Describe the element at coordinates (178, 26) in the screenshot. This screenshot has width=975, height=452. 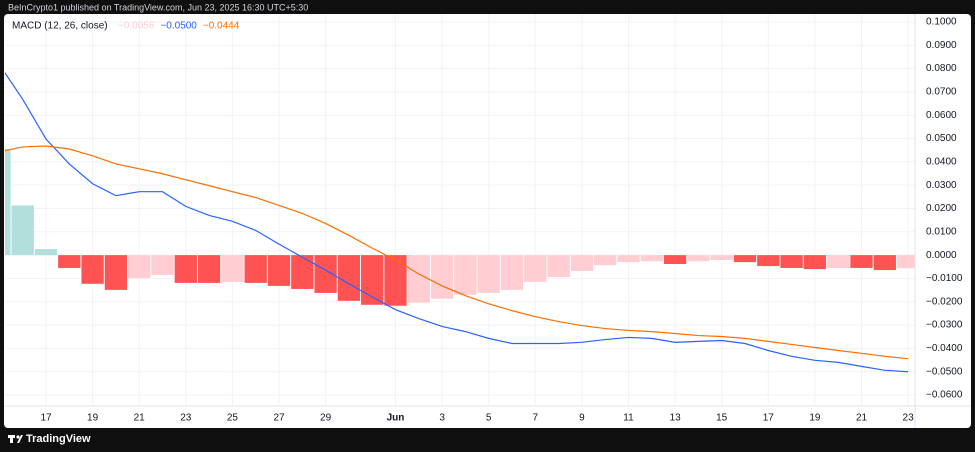
I see `legend-value: −0.0500` at that location.